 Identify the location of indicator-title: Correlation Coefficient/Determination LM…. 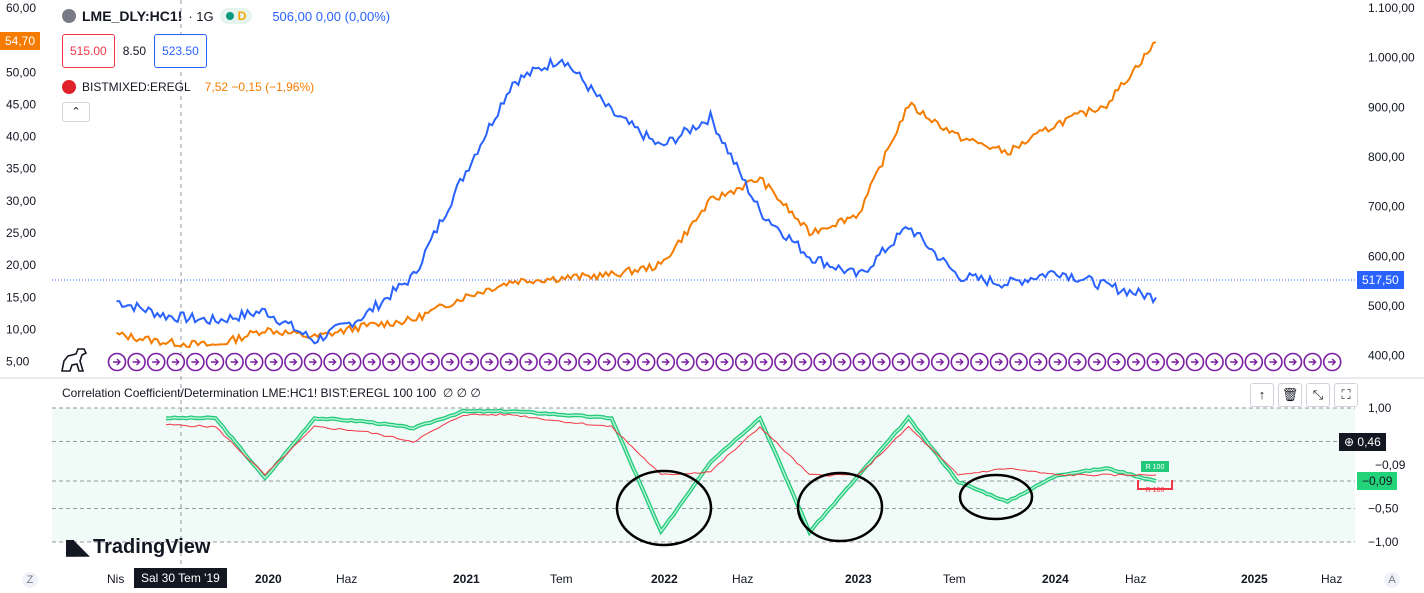
(271, 393).